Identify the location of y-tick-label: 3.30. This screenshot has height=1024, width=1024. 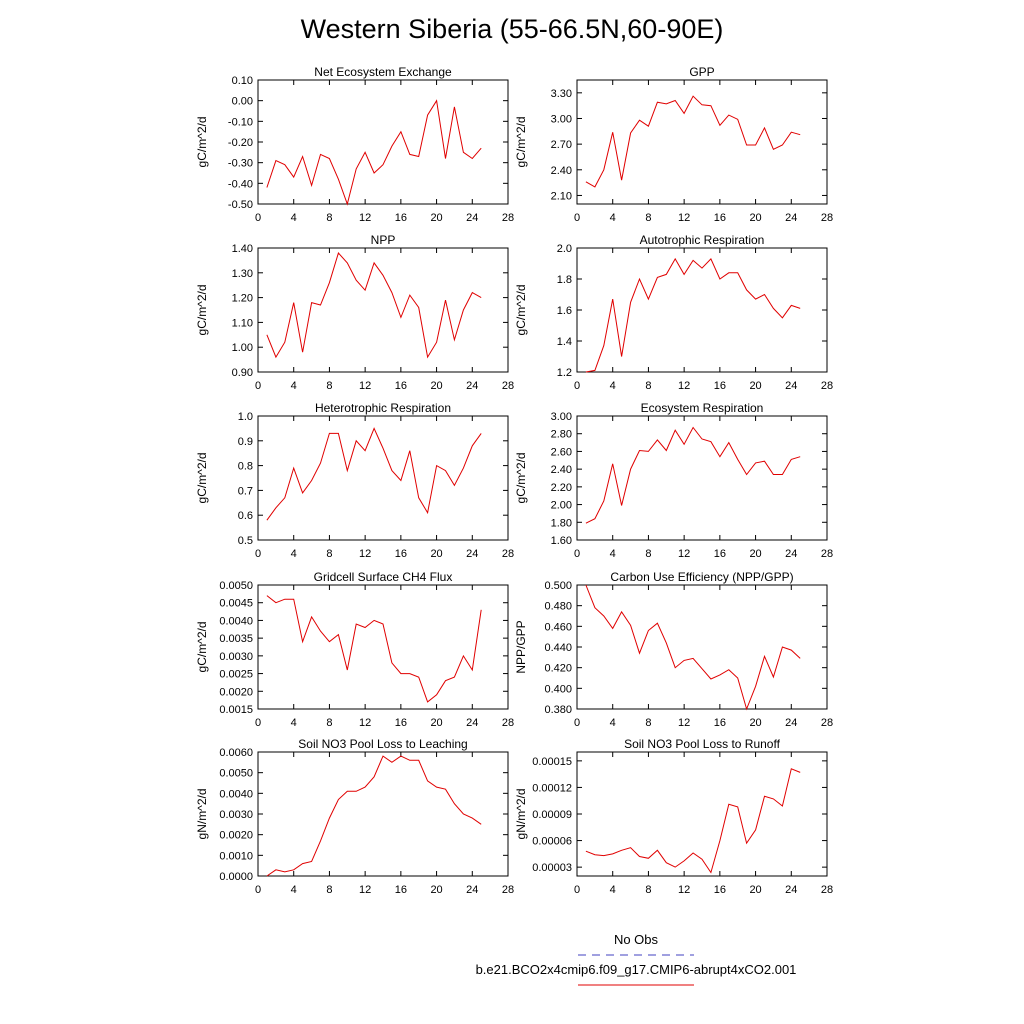
(561, 94).